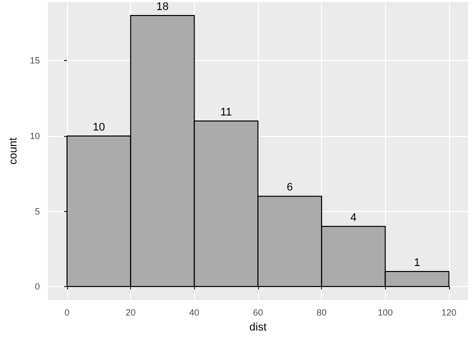 Image resolution: width=474 pixels, height=338 pixels. What do you see at coordinates (417, 262) in the screenshot?
I see `data-label: 1` at bounding box center [417, 262].